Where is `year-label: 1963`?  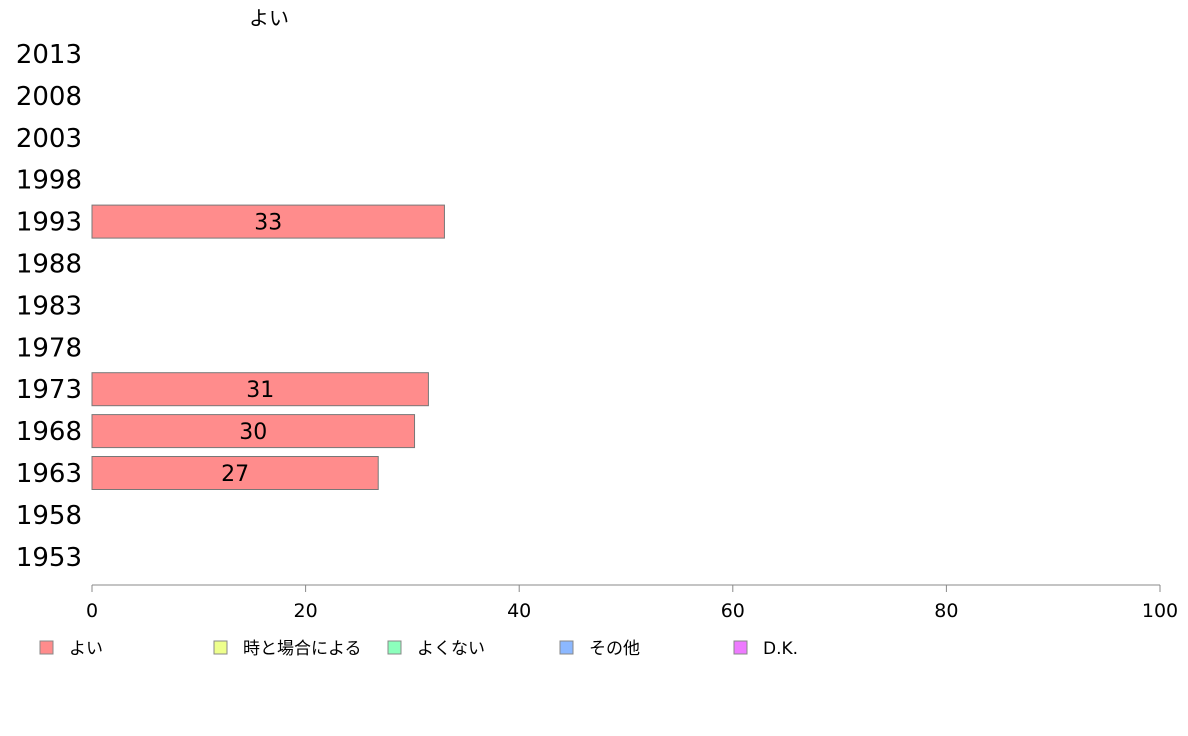 year-label: 1963 is located at coordinates (49, 474).